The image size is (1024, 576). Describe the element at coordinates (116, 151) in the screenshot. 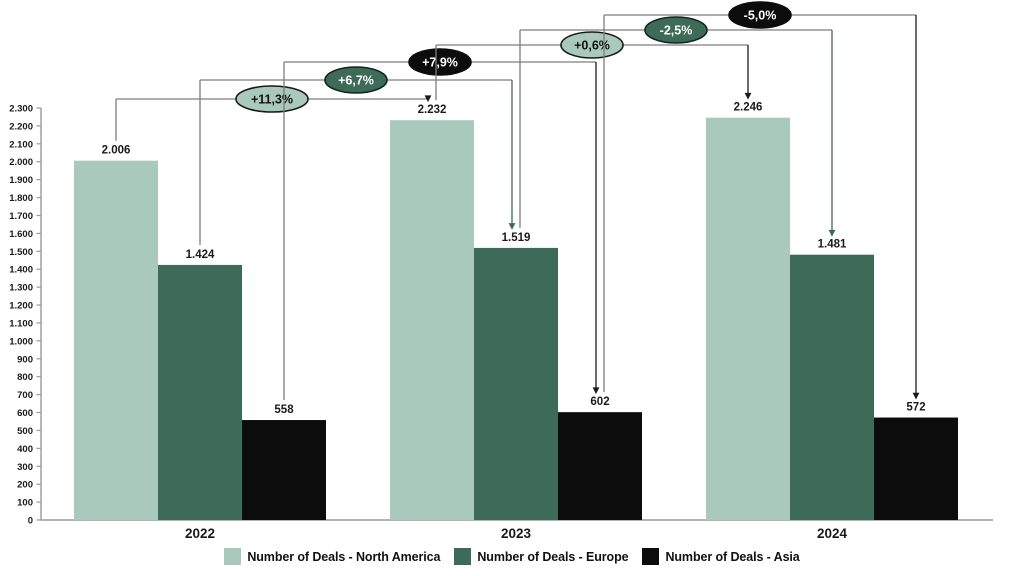

I see `bar-value-label: 2.006` at that location.